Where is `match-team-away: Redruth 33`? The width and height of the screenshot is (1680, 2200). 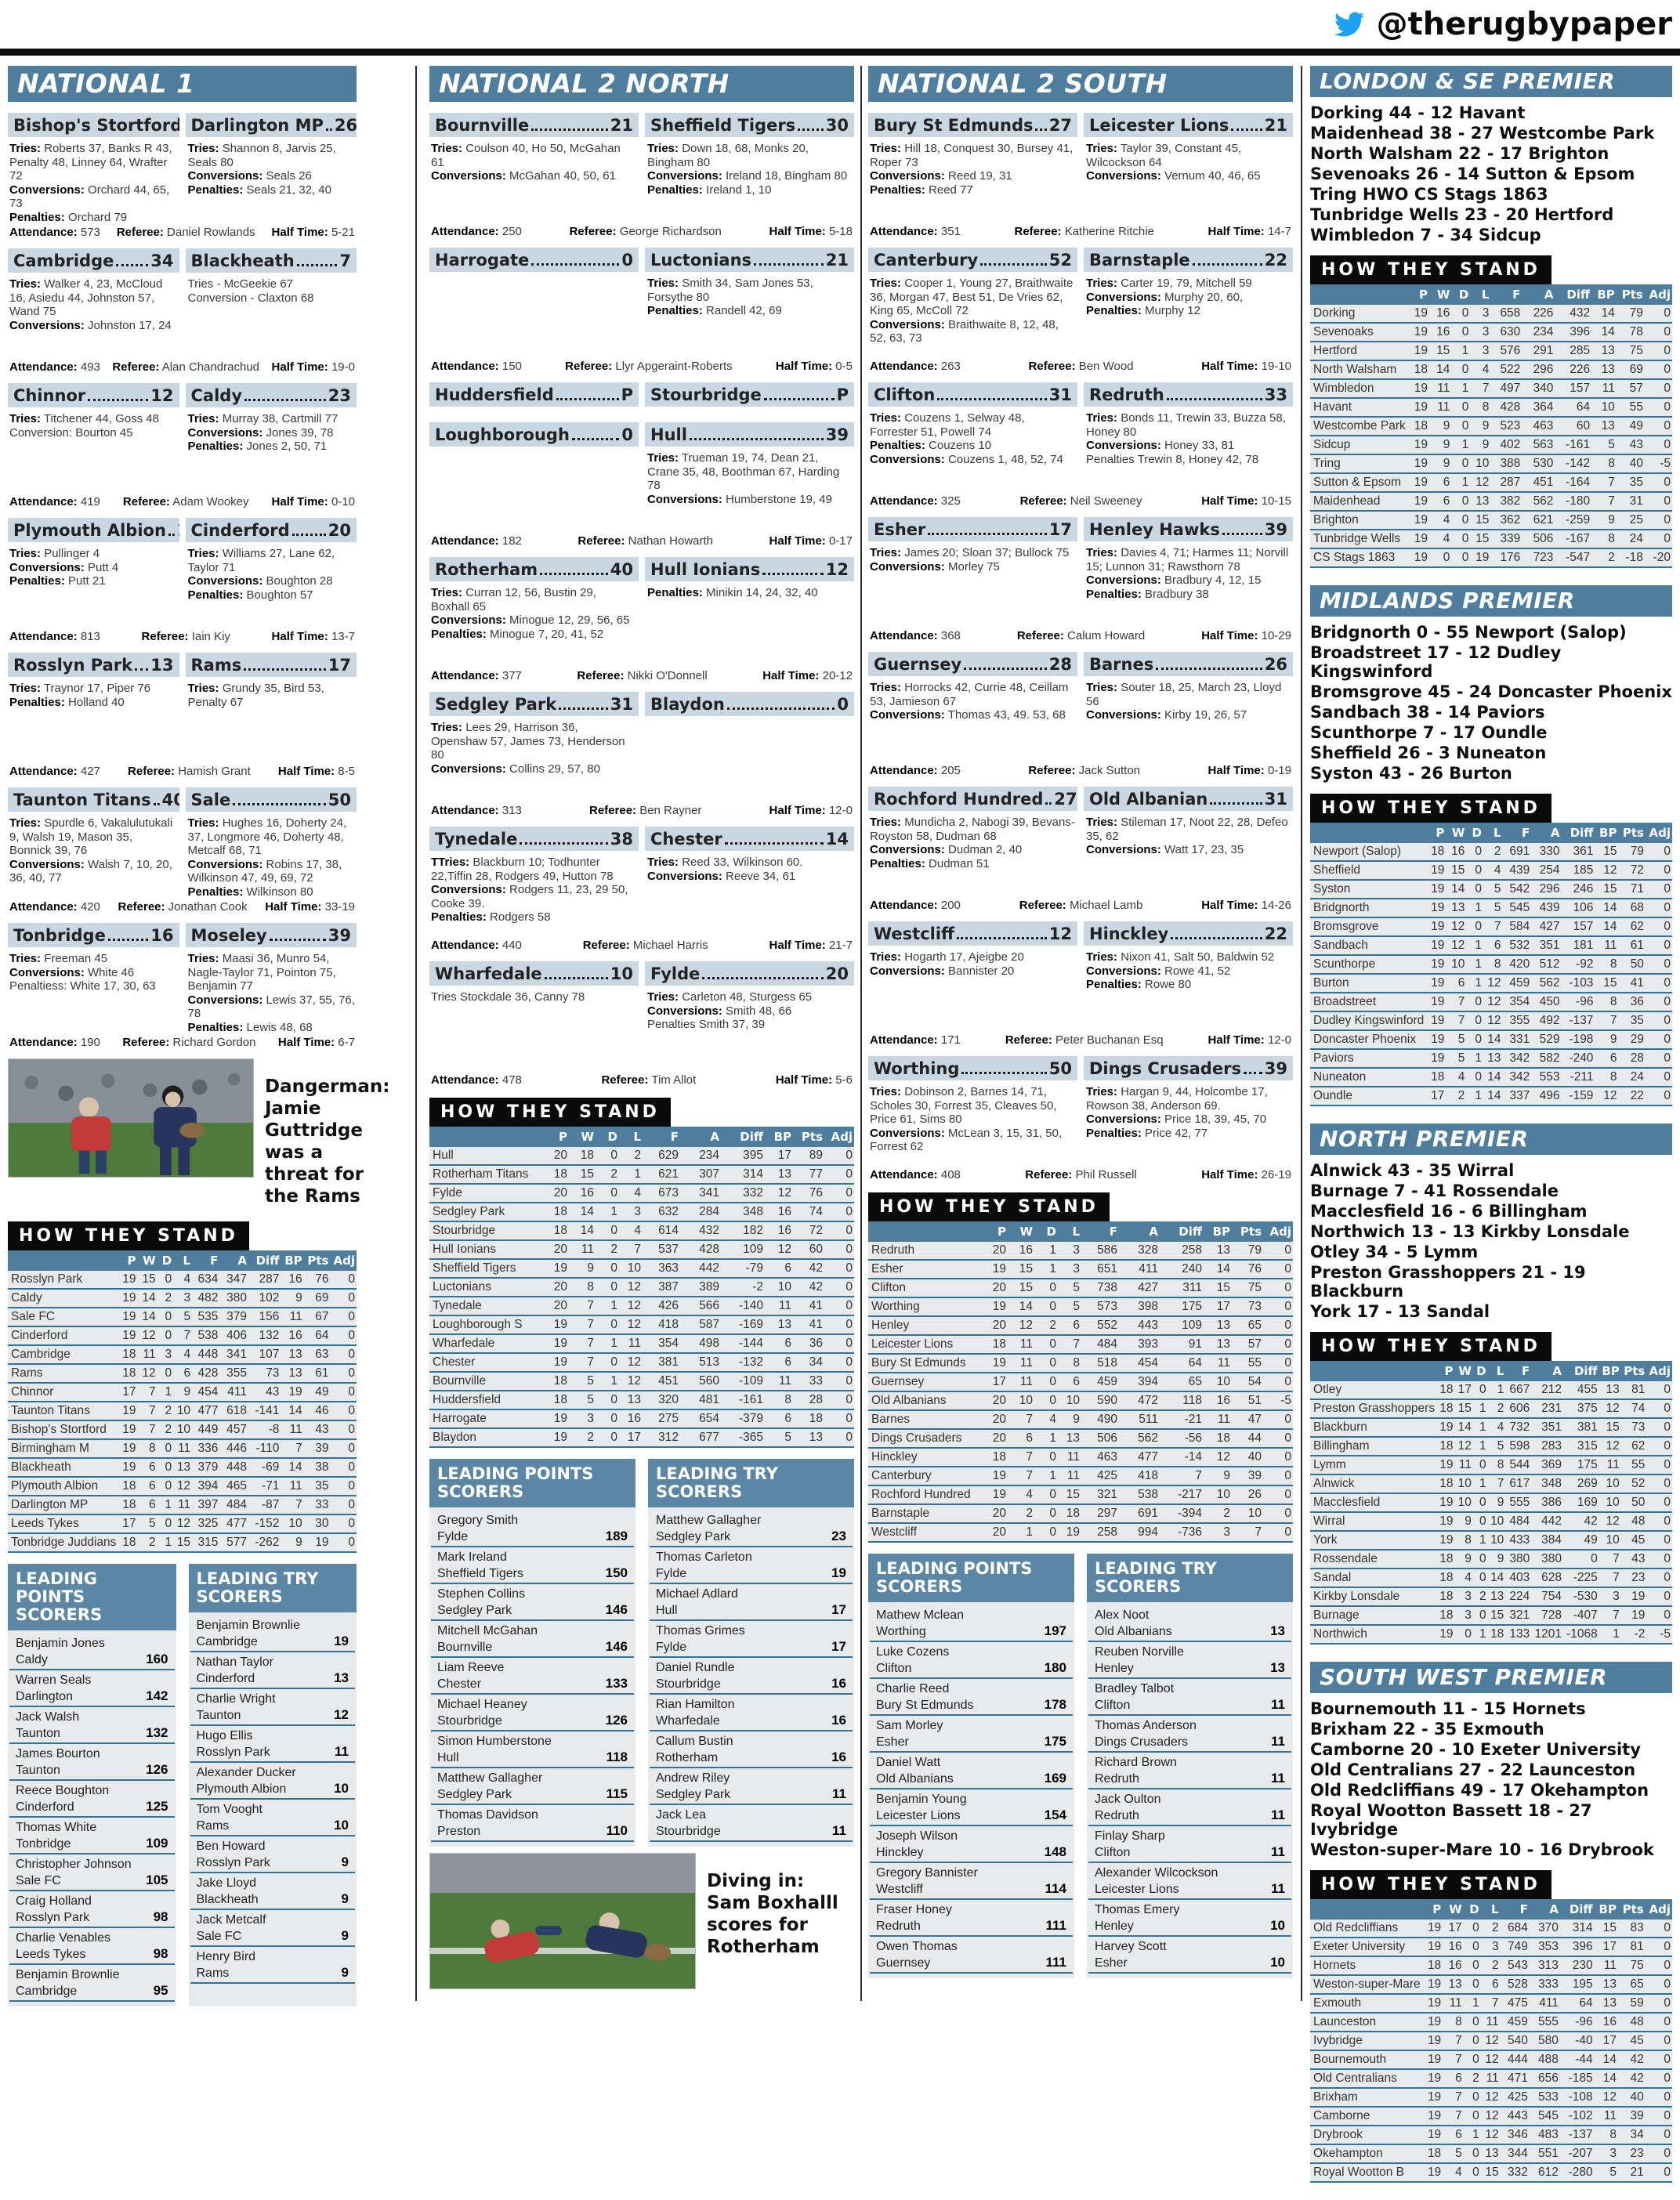 match-team-away: Redruth 33 is located at coordinates (1188, 394).